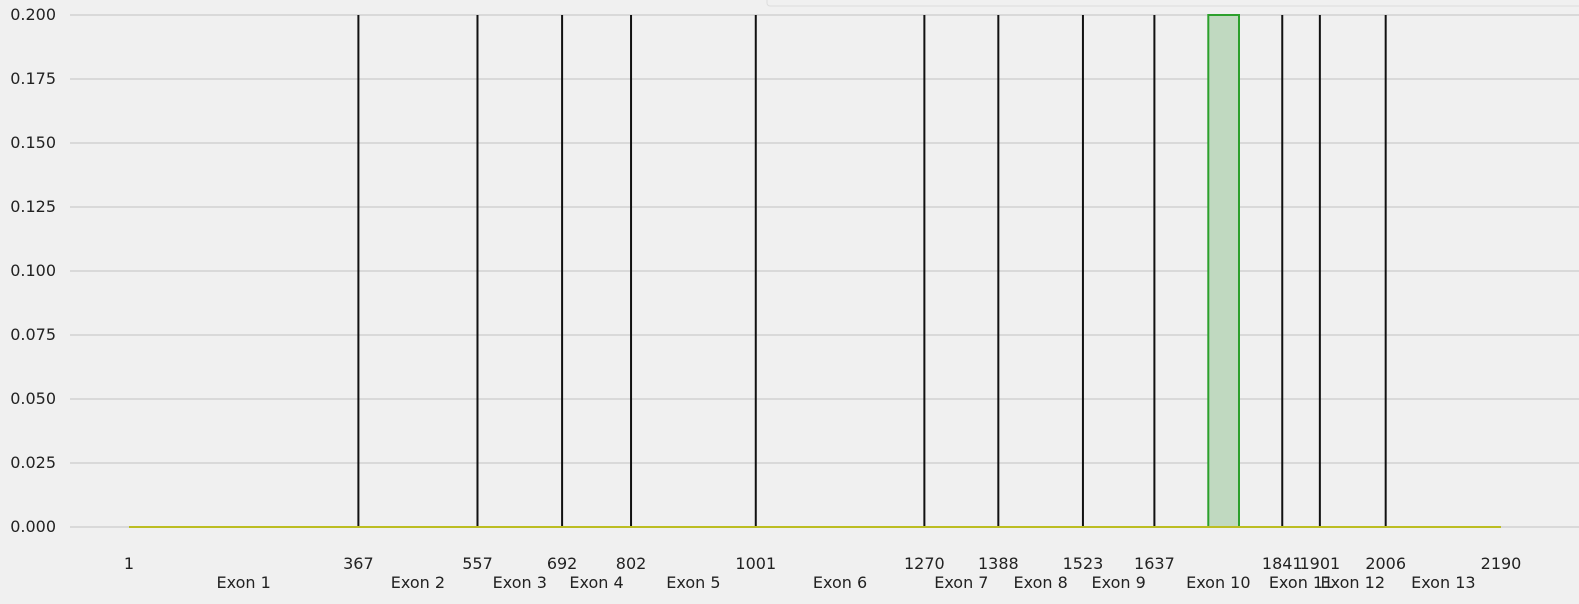  What do you see at coordinates (1282, 563) in the screenshot?
I see `x-tick-label: 1841` at bounding box center [1282, 563].